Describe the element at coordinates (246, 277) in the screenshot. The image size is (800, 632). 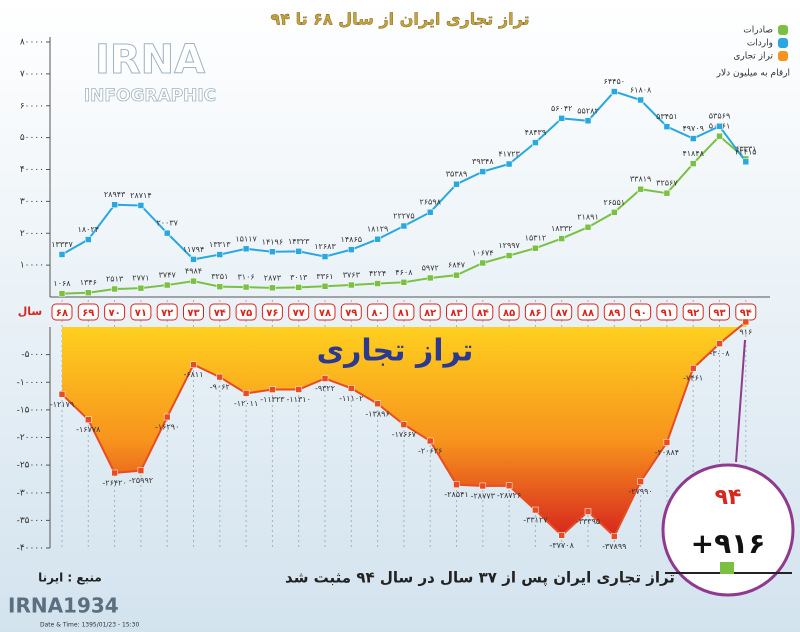
I see `data-label: ۳۱۰۶` at that location.